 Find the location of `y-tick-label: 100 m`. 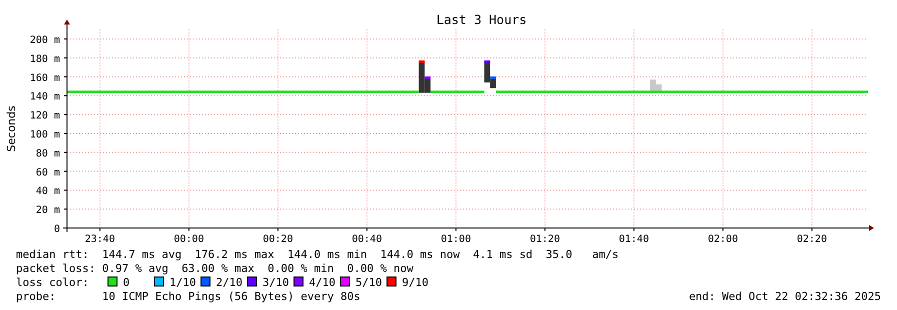

y-tick-label: 100 m is located at coordinates (45, 134).